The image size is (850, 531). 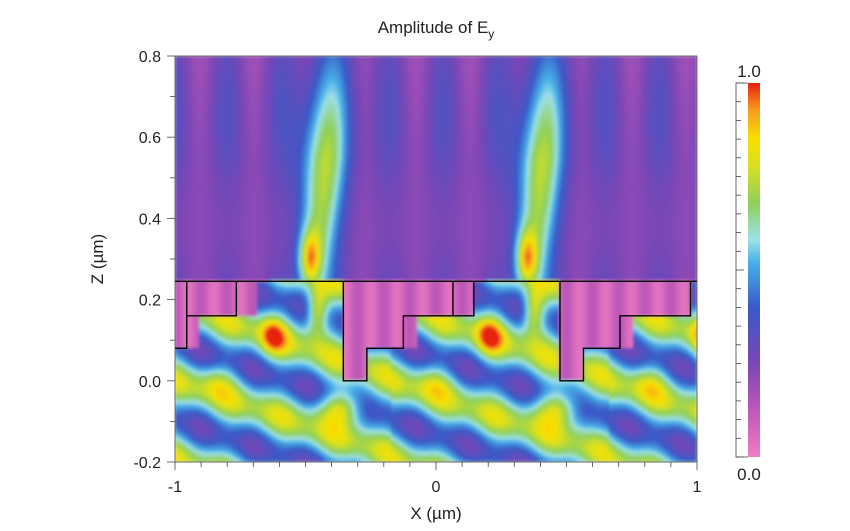 I want to click on y-axis-label: Z (µm), so click(x=97, y=259).